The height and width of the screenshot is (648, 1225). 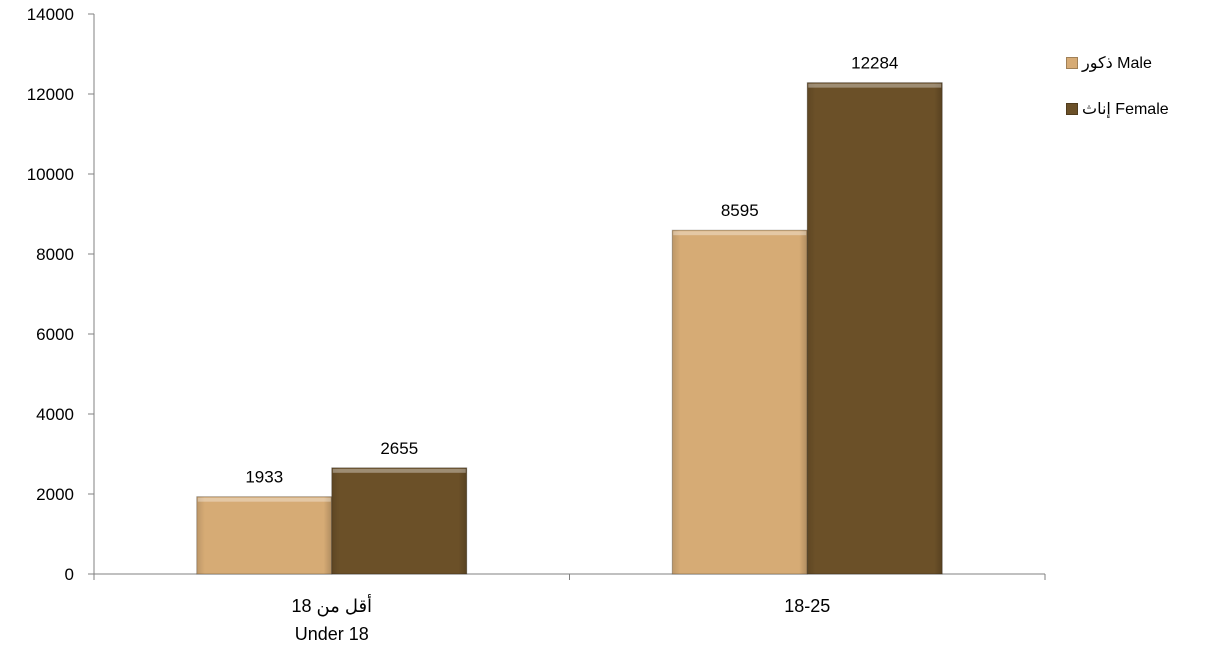 I want to click on y-tick-label: 12000, so click(x=50, y=94).